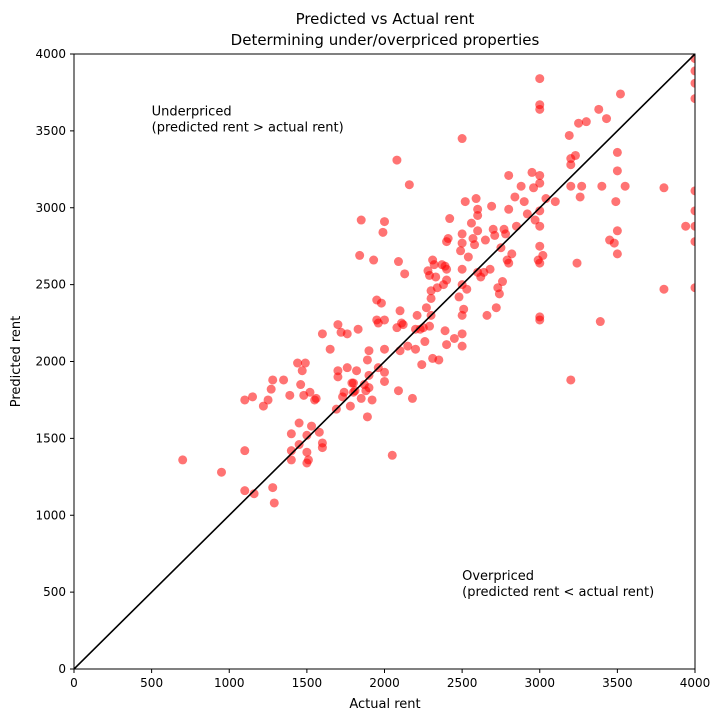  What do you see at coordinates (50, 515) in the screenshot?
I see `y-tick-label: 1000` at bounding box center [50, 515].